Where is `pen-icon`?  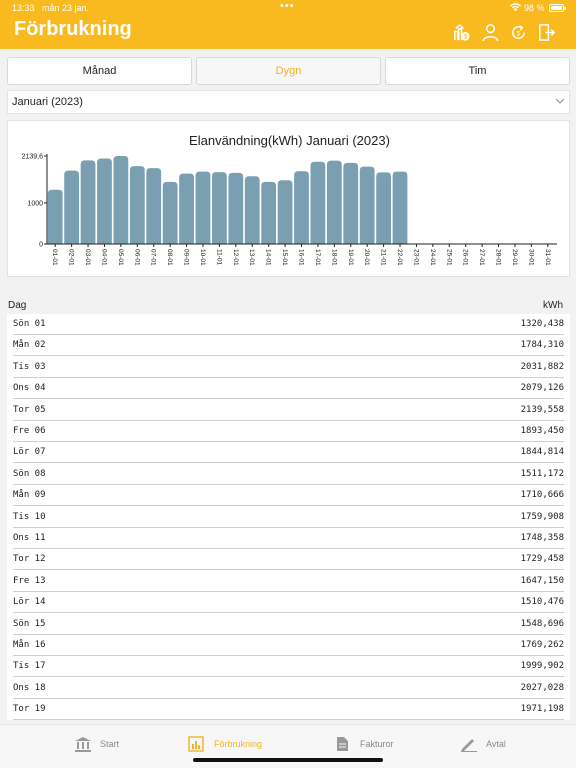
pen-icon is located at coordinates (469, 745).